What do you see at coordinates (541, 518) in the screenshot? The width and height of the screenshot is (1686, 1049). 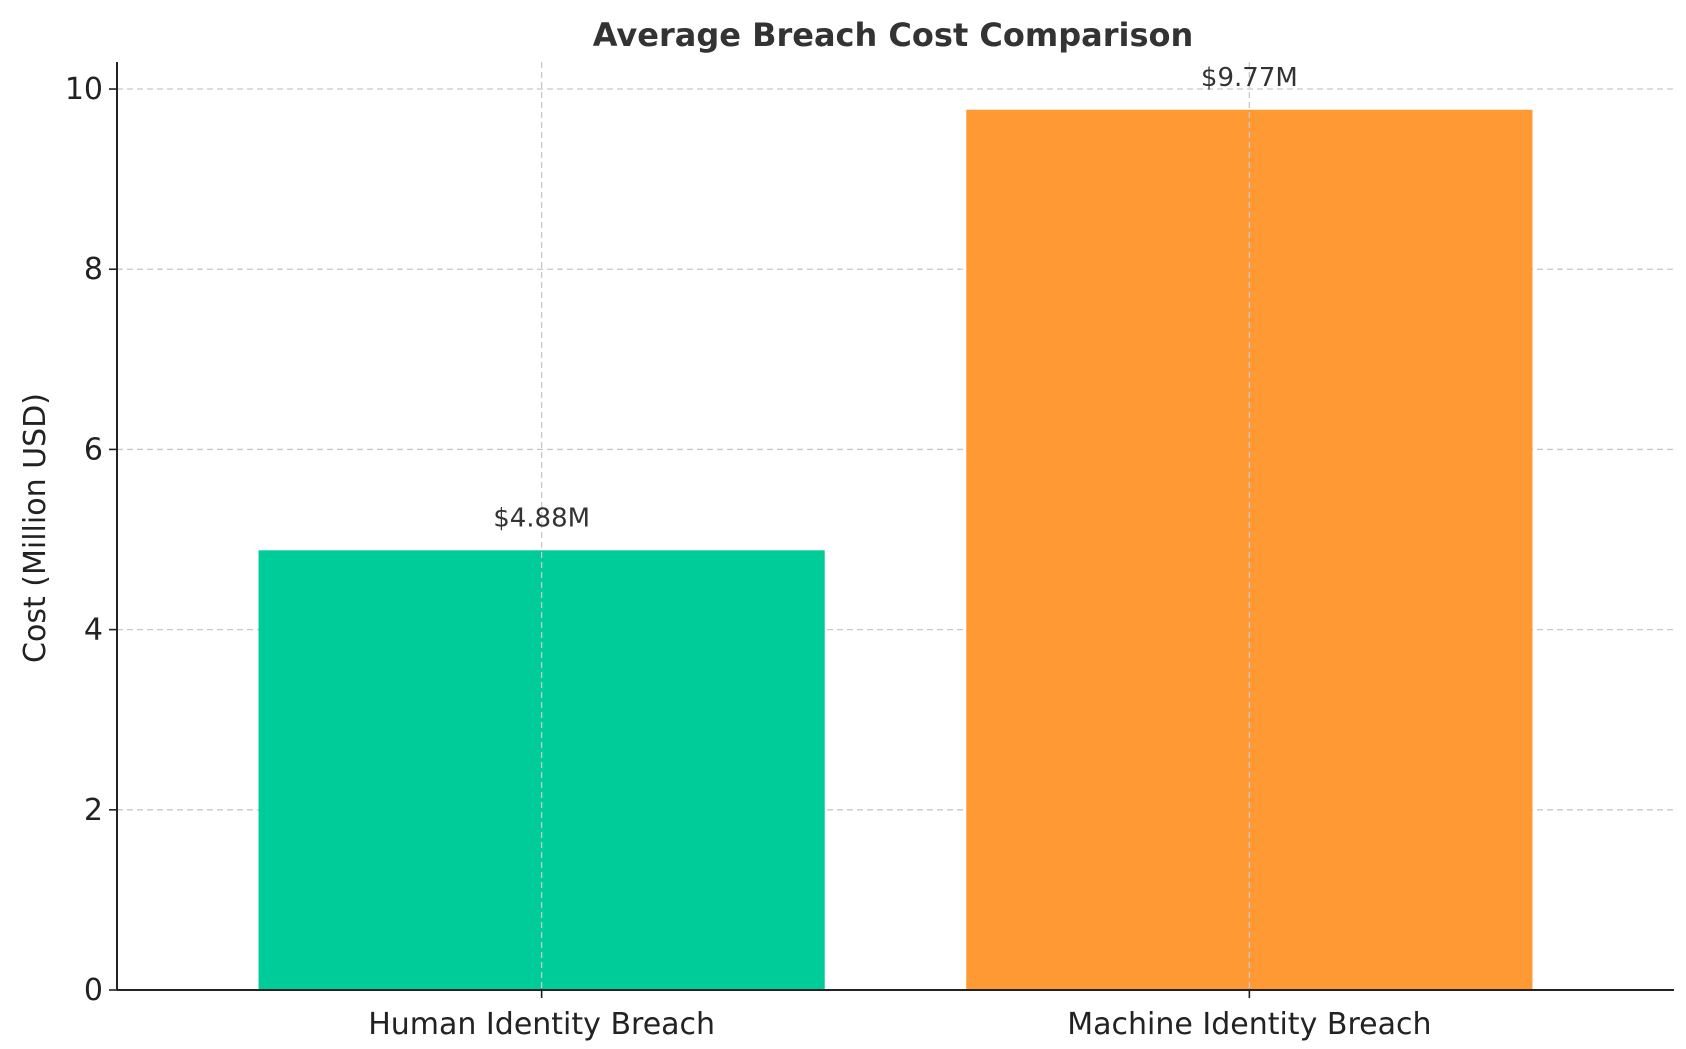 I see `data-label: $4.88M` at bounding box center [541, 518].